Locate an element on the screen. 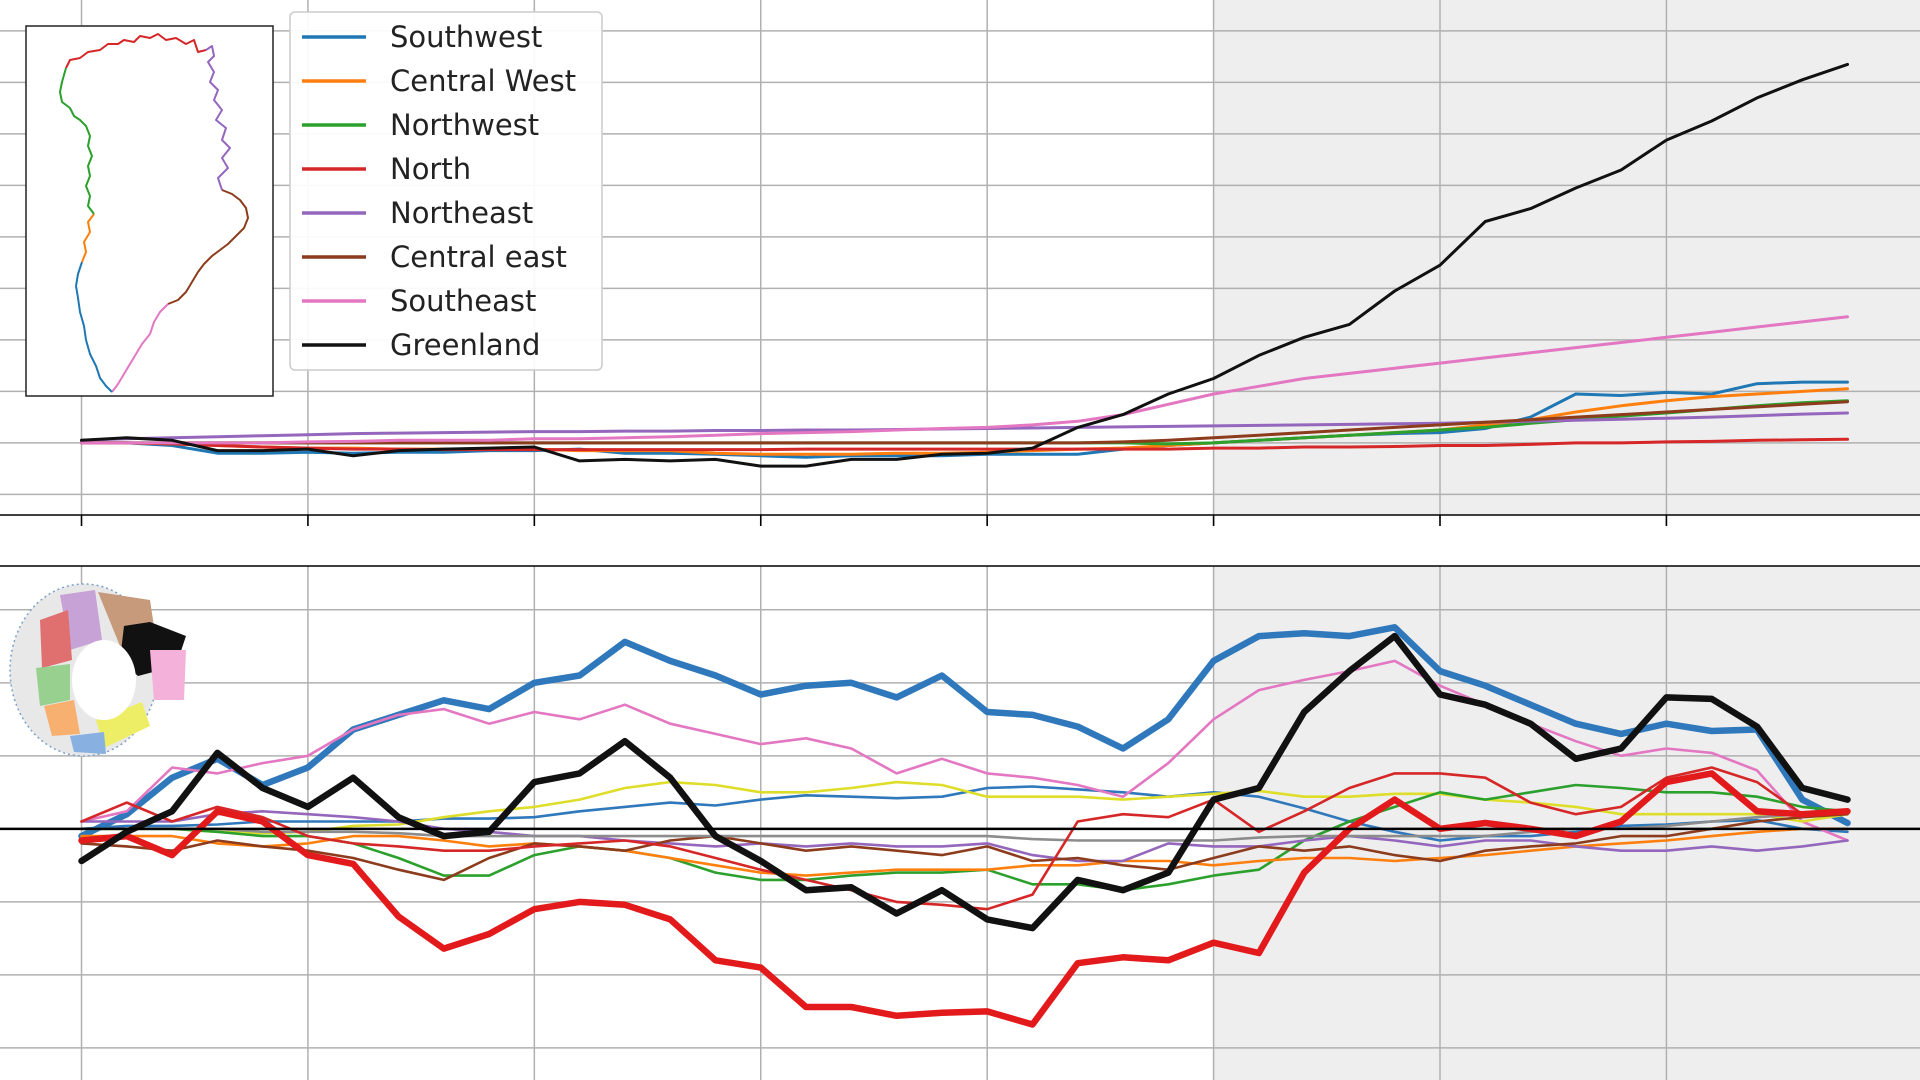  legend-item-north: North is located at coordinates (386, 169).